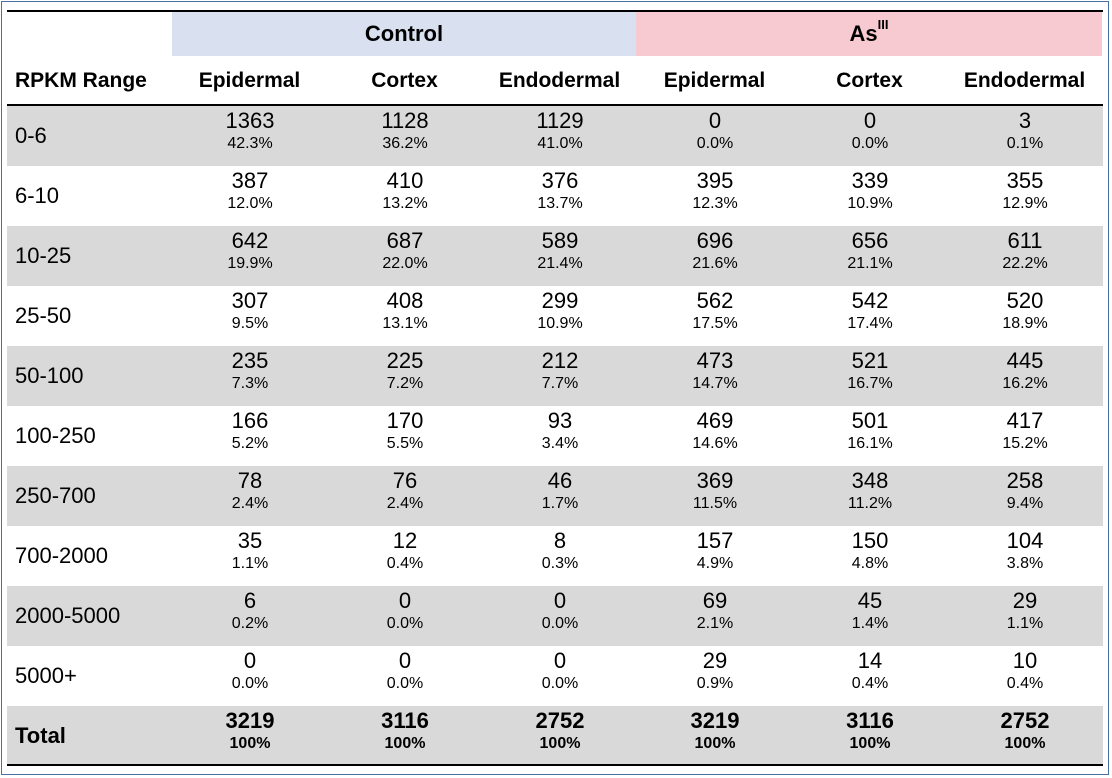 The width and height of the screenshot is (1112, 778). What do you see at coordinates (560, 420) in the screenshot?
I see `cell-count: 93` at bounding box center [560, 420].